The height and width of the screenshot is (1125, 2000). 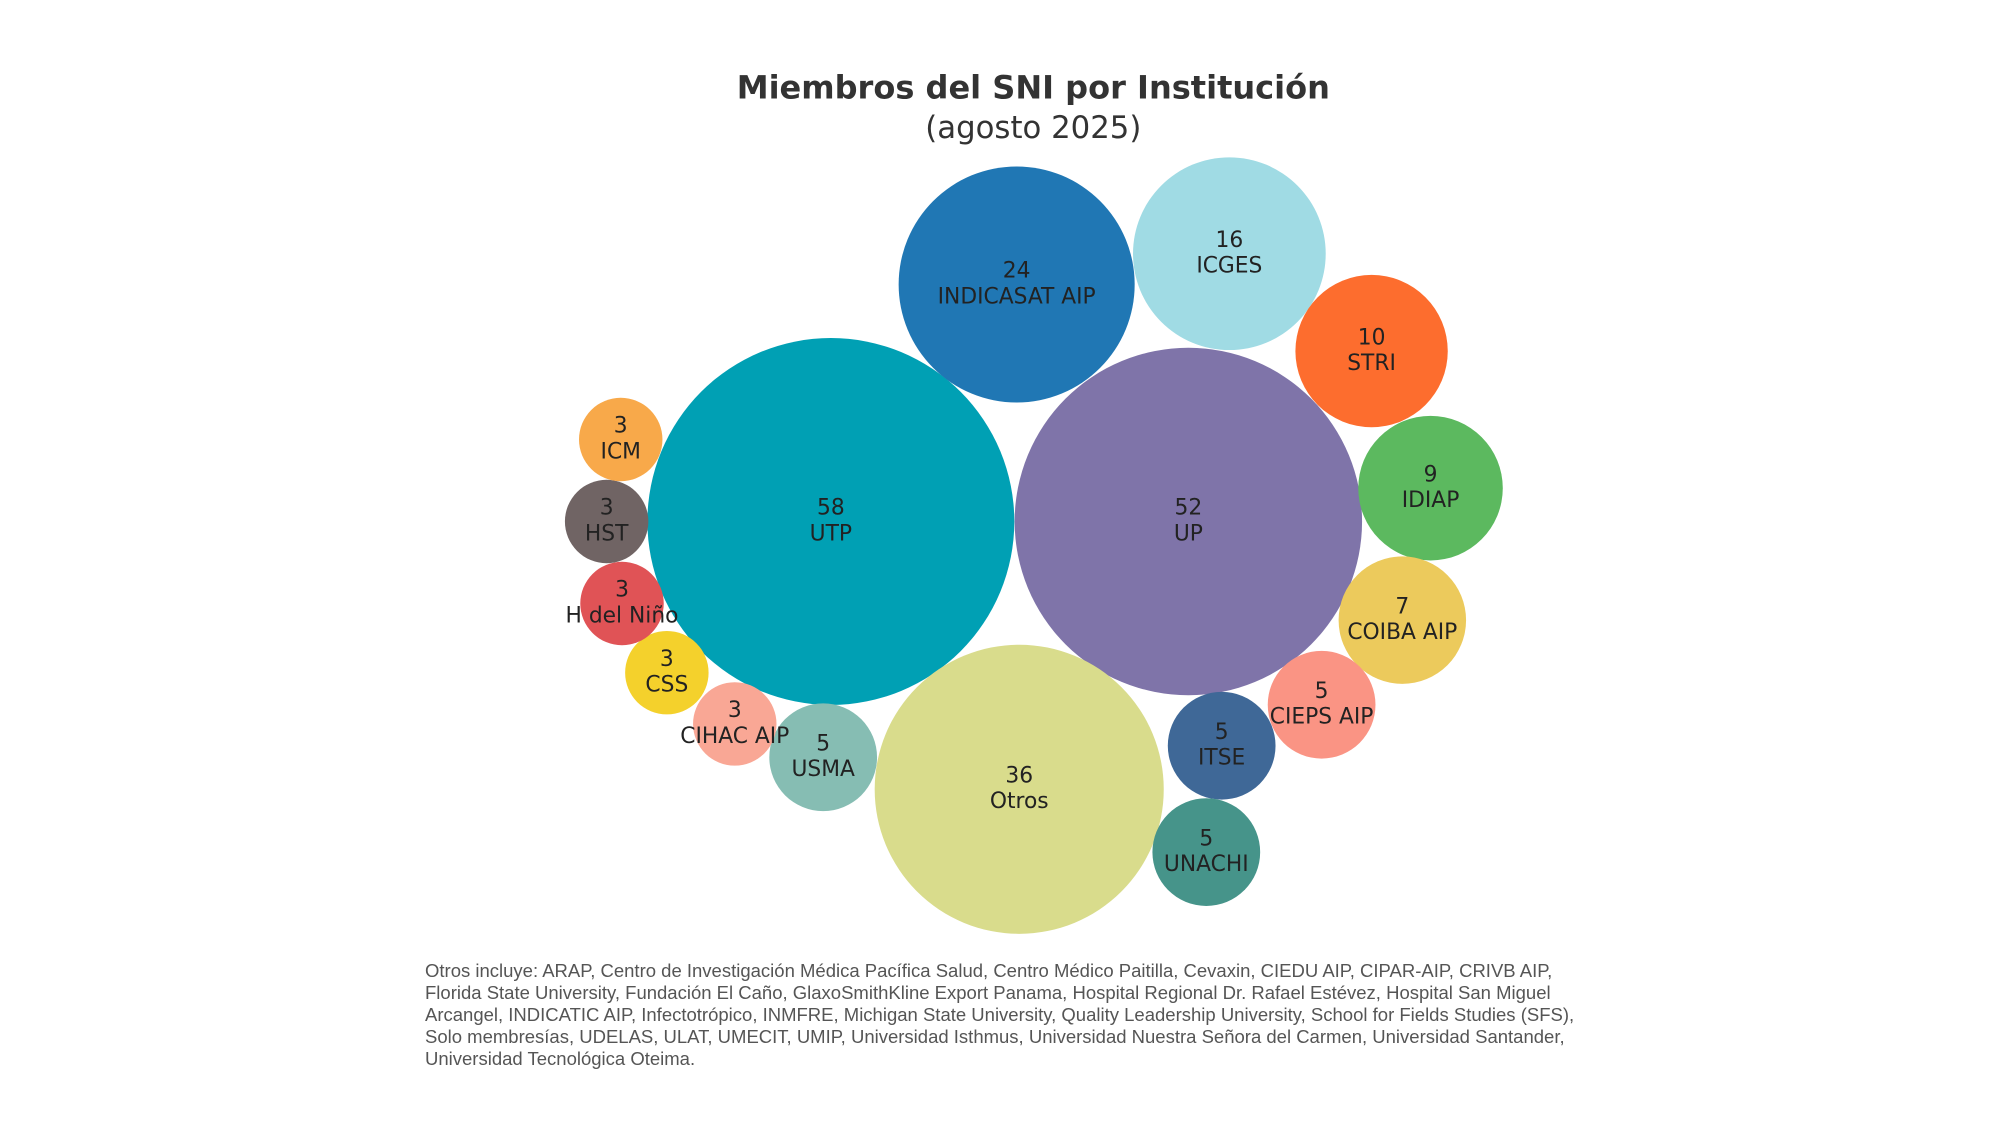 I want to click on bubble-category-label: UP, so click(x=1188, y=533).